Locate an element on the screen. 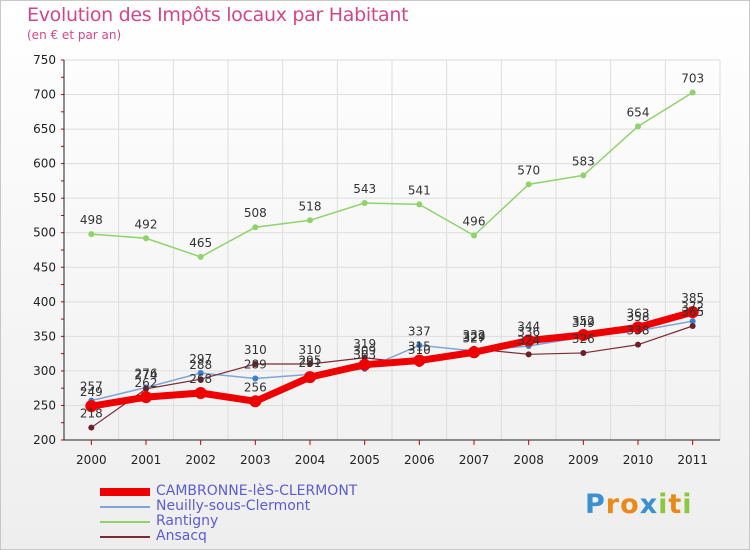  data-label: 541 is located at coordinates (419, 190).